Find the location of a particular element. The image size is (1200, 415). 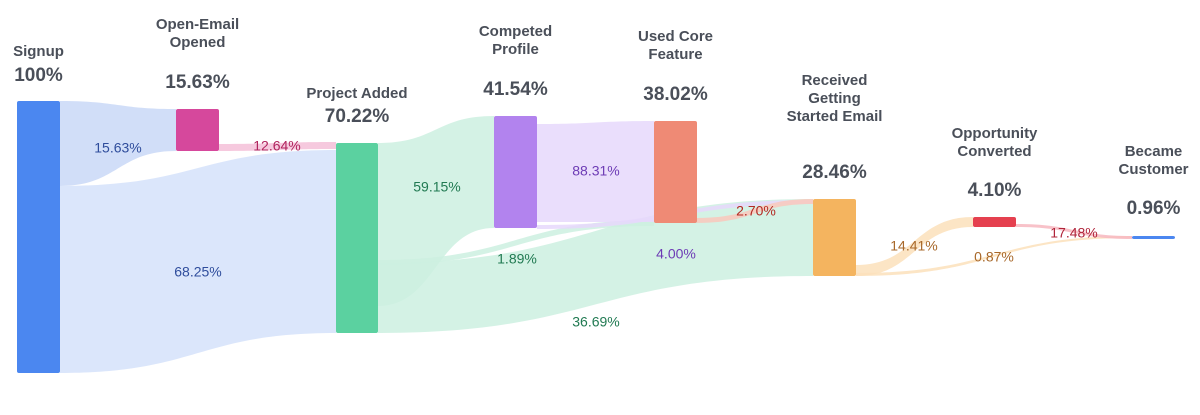

flow-label-project_added-to-received_email: 36.69% is located at coordinates (595, 322).